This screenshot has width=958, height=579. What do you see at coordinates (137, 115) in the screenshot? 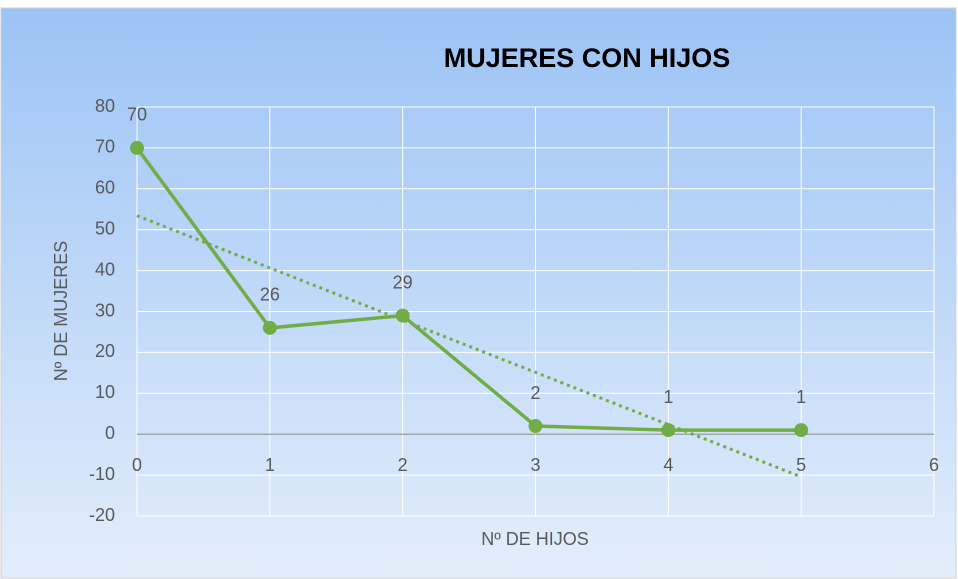
I see `data-label: 70` at bounding box center [137, 115].